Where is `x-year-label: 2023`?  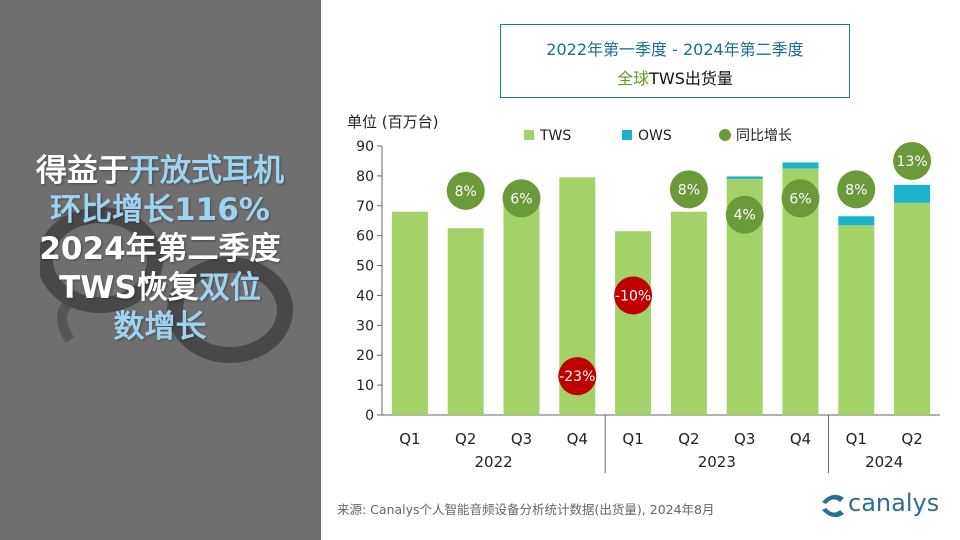 x-year-label: 2023 is located at coordinates (717, 462).